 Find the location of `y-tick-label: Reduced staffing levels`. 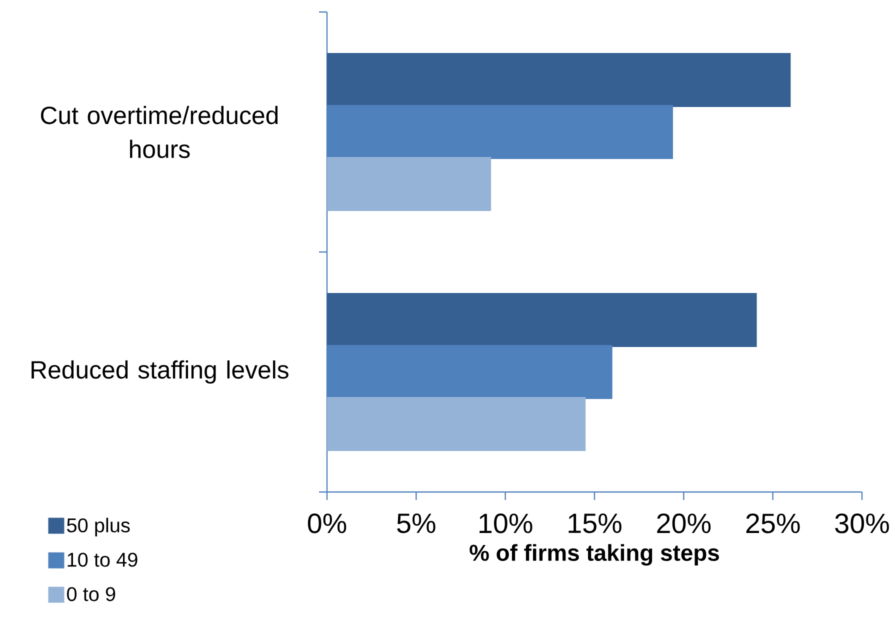

y-tick-label: Reduced staffing levels is located at coordinates (160, 372).